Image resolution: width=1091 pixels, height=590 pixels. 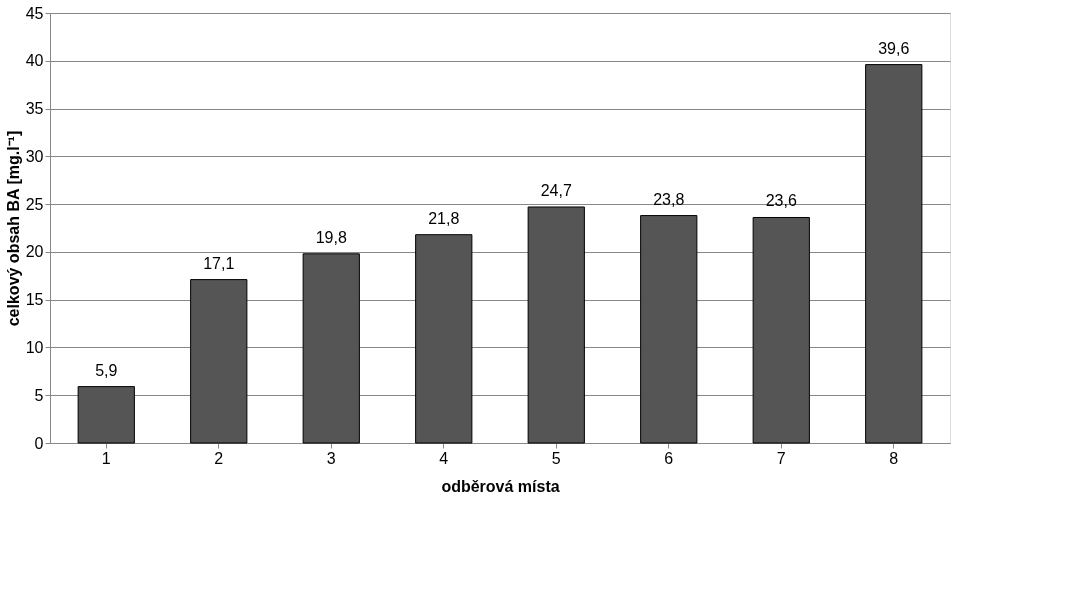 I want to click on x-tick-label: 5, so click(x=556, y=458).